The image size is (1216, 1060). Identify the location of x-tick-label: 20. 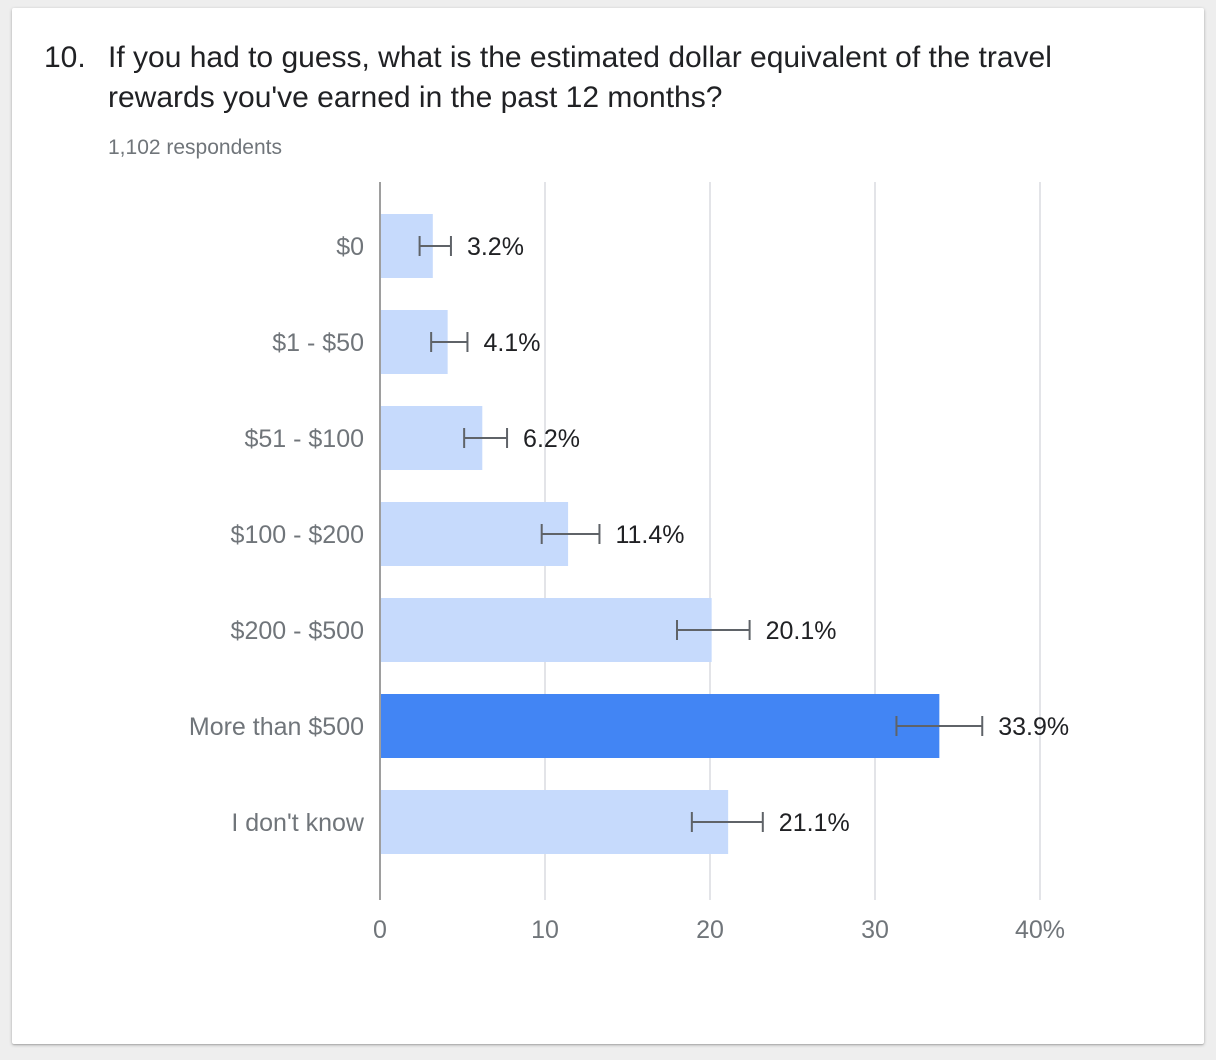
(710, 930).